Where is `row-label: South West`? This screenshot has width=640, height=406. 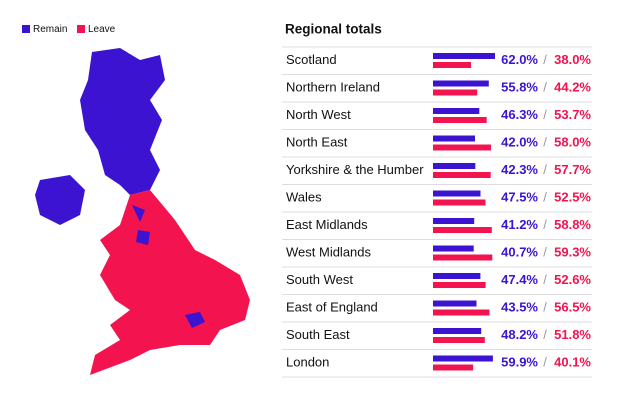
row-label: South West is located at coordinates (319, 279).